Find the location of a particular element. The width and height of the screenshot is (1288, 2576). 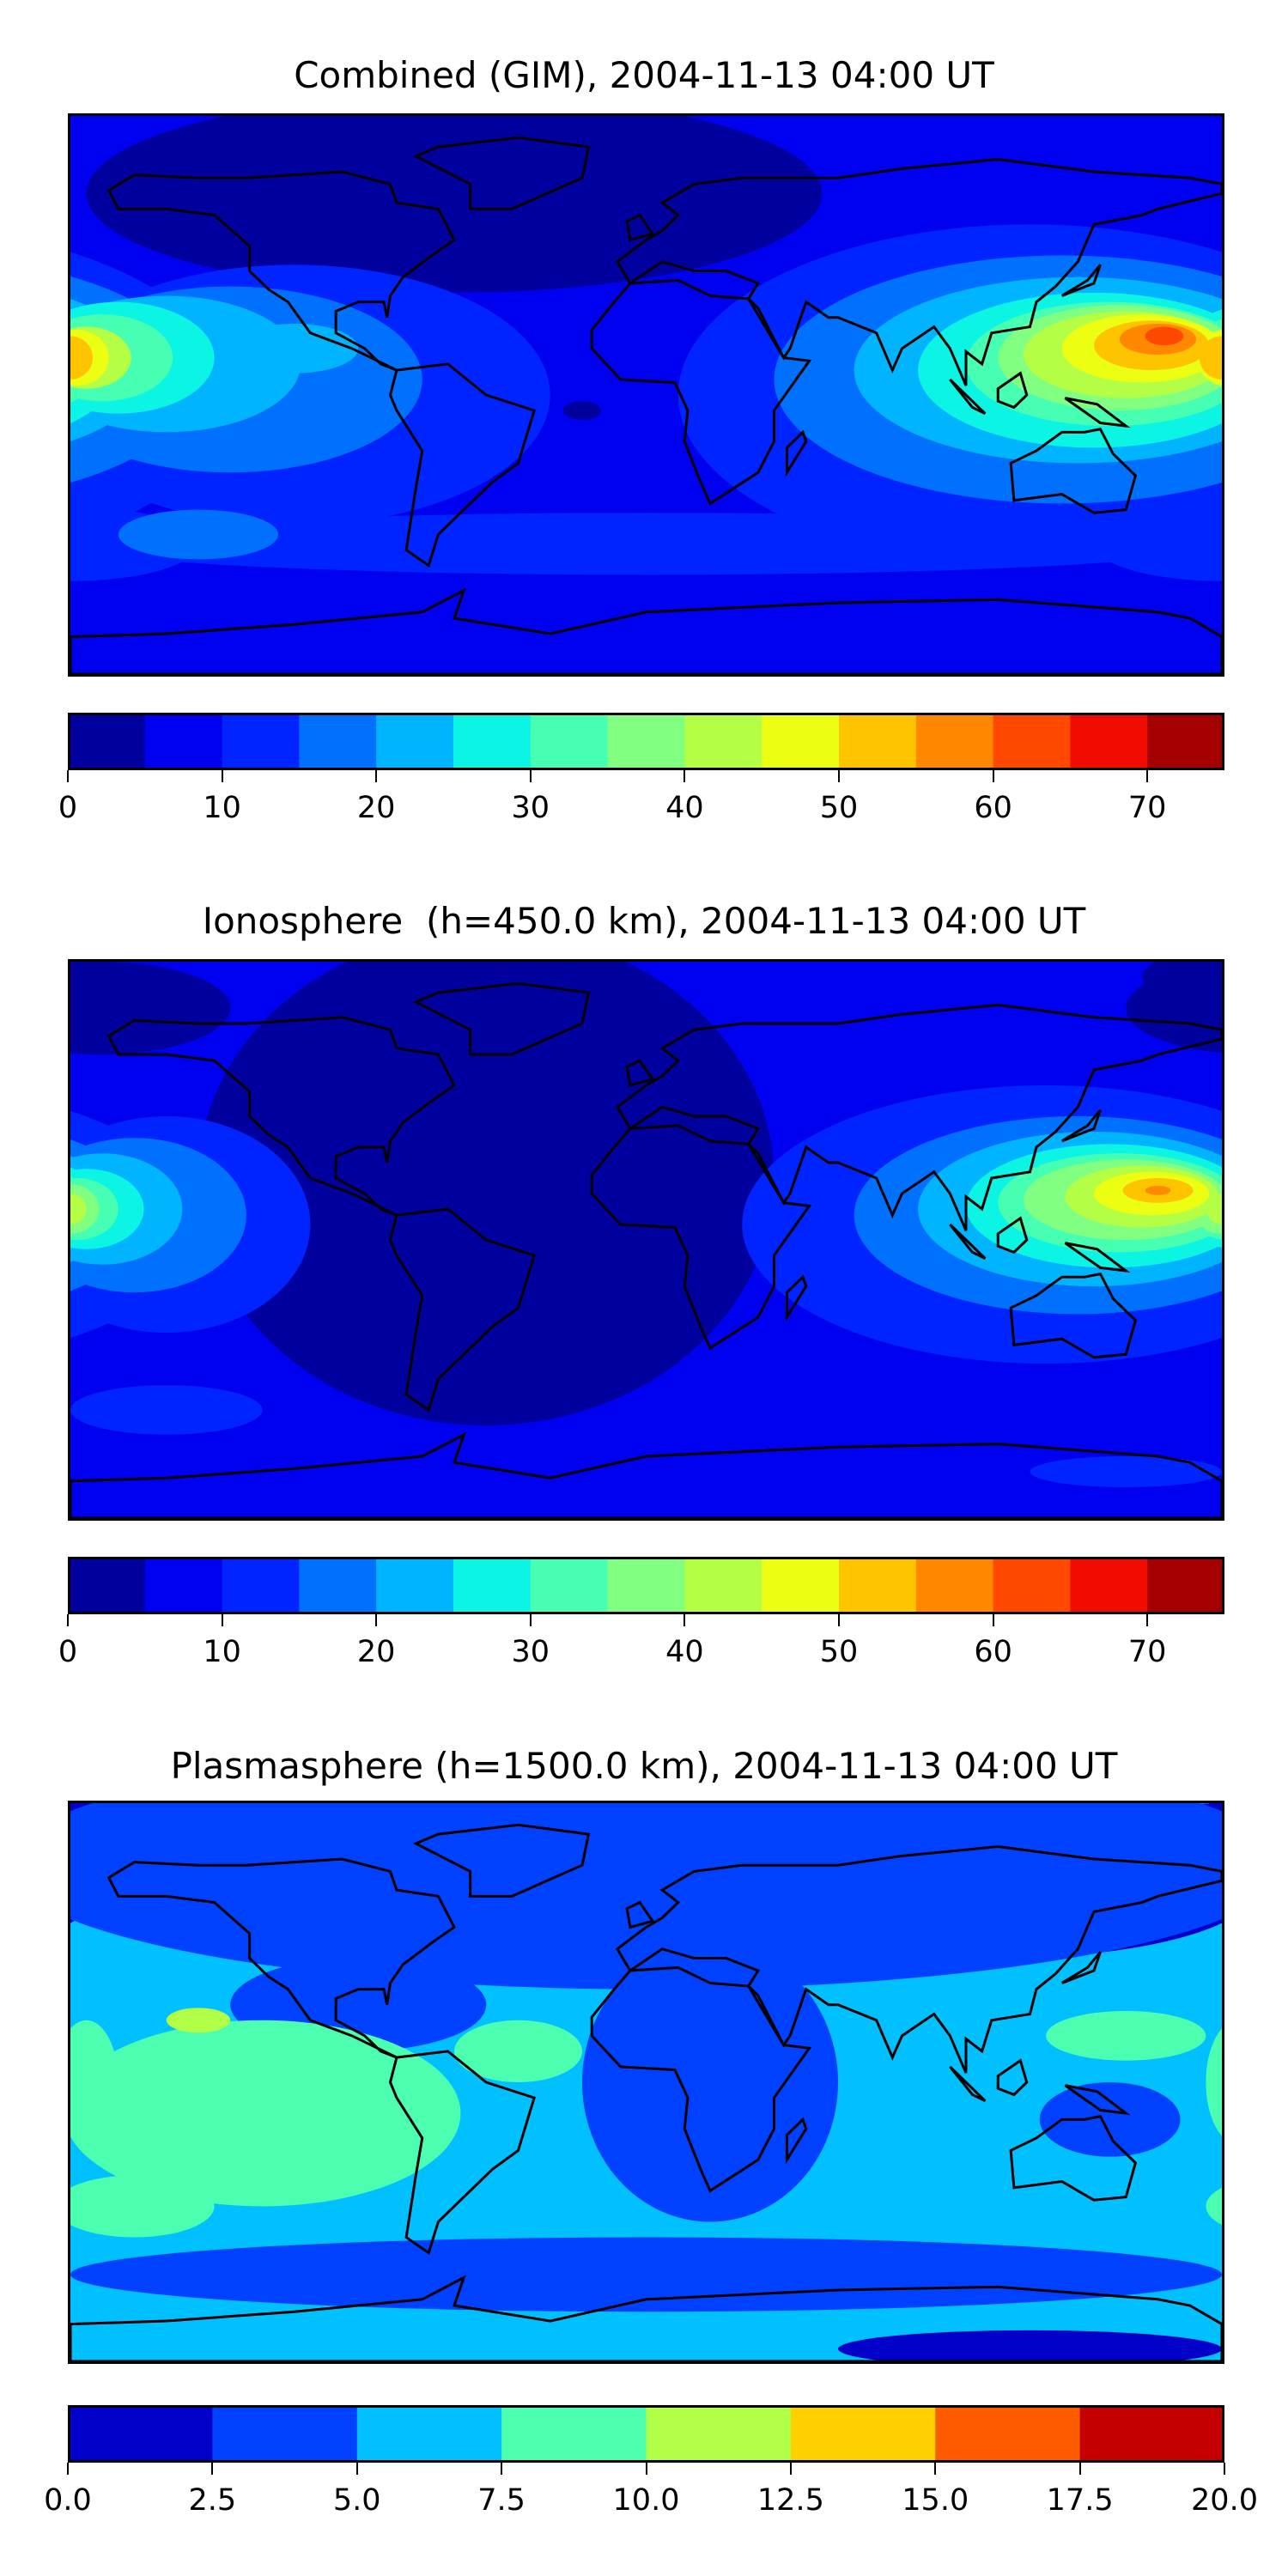

colorbar-tick-label: 20.0 is located at coordinates (1224, 2500).